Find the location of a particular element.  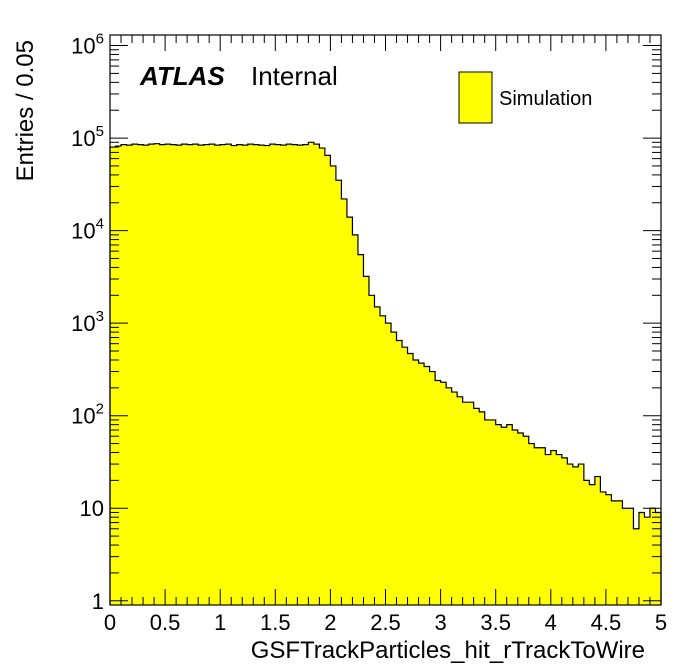

x-tick-label: 0 is located at coordinates (110, 622).